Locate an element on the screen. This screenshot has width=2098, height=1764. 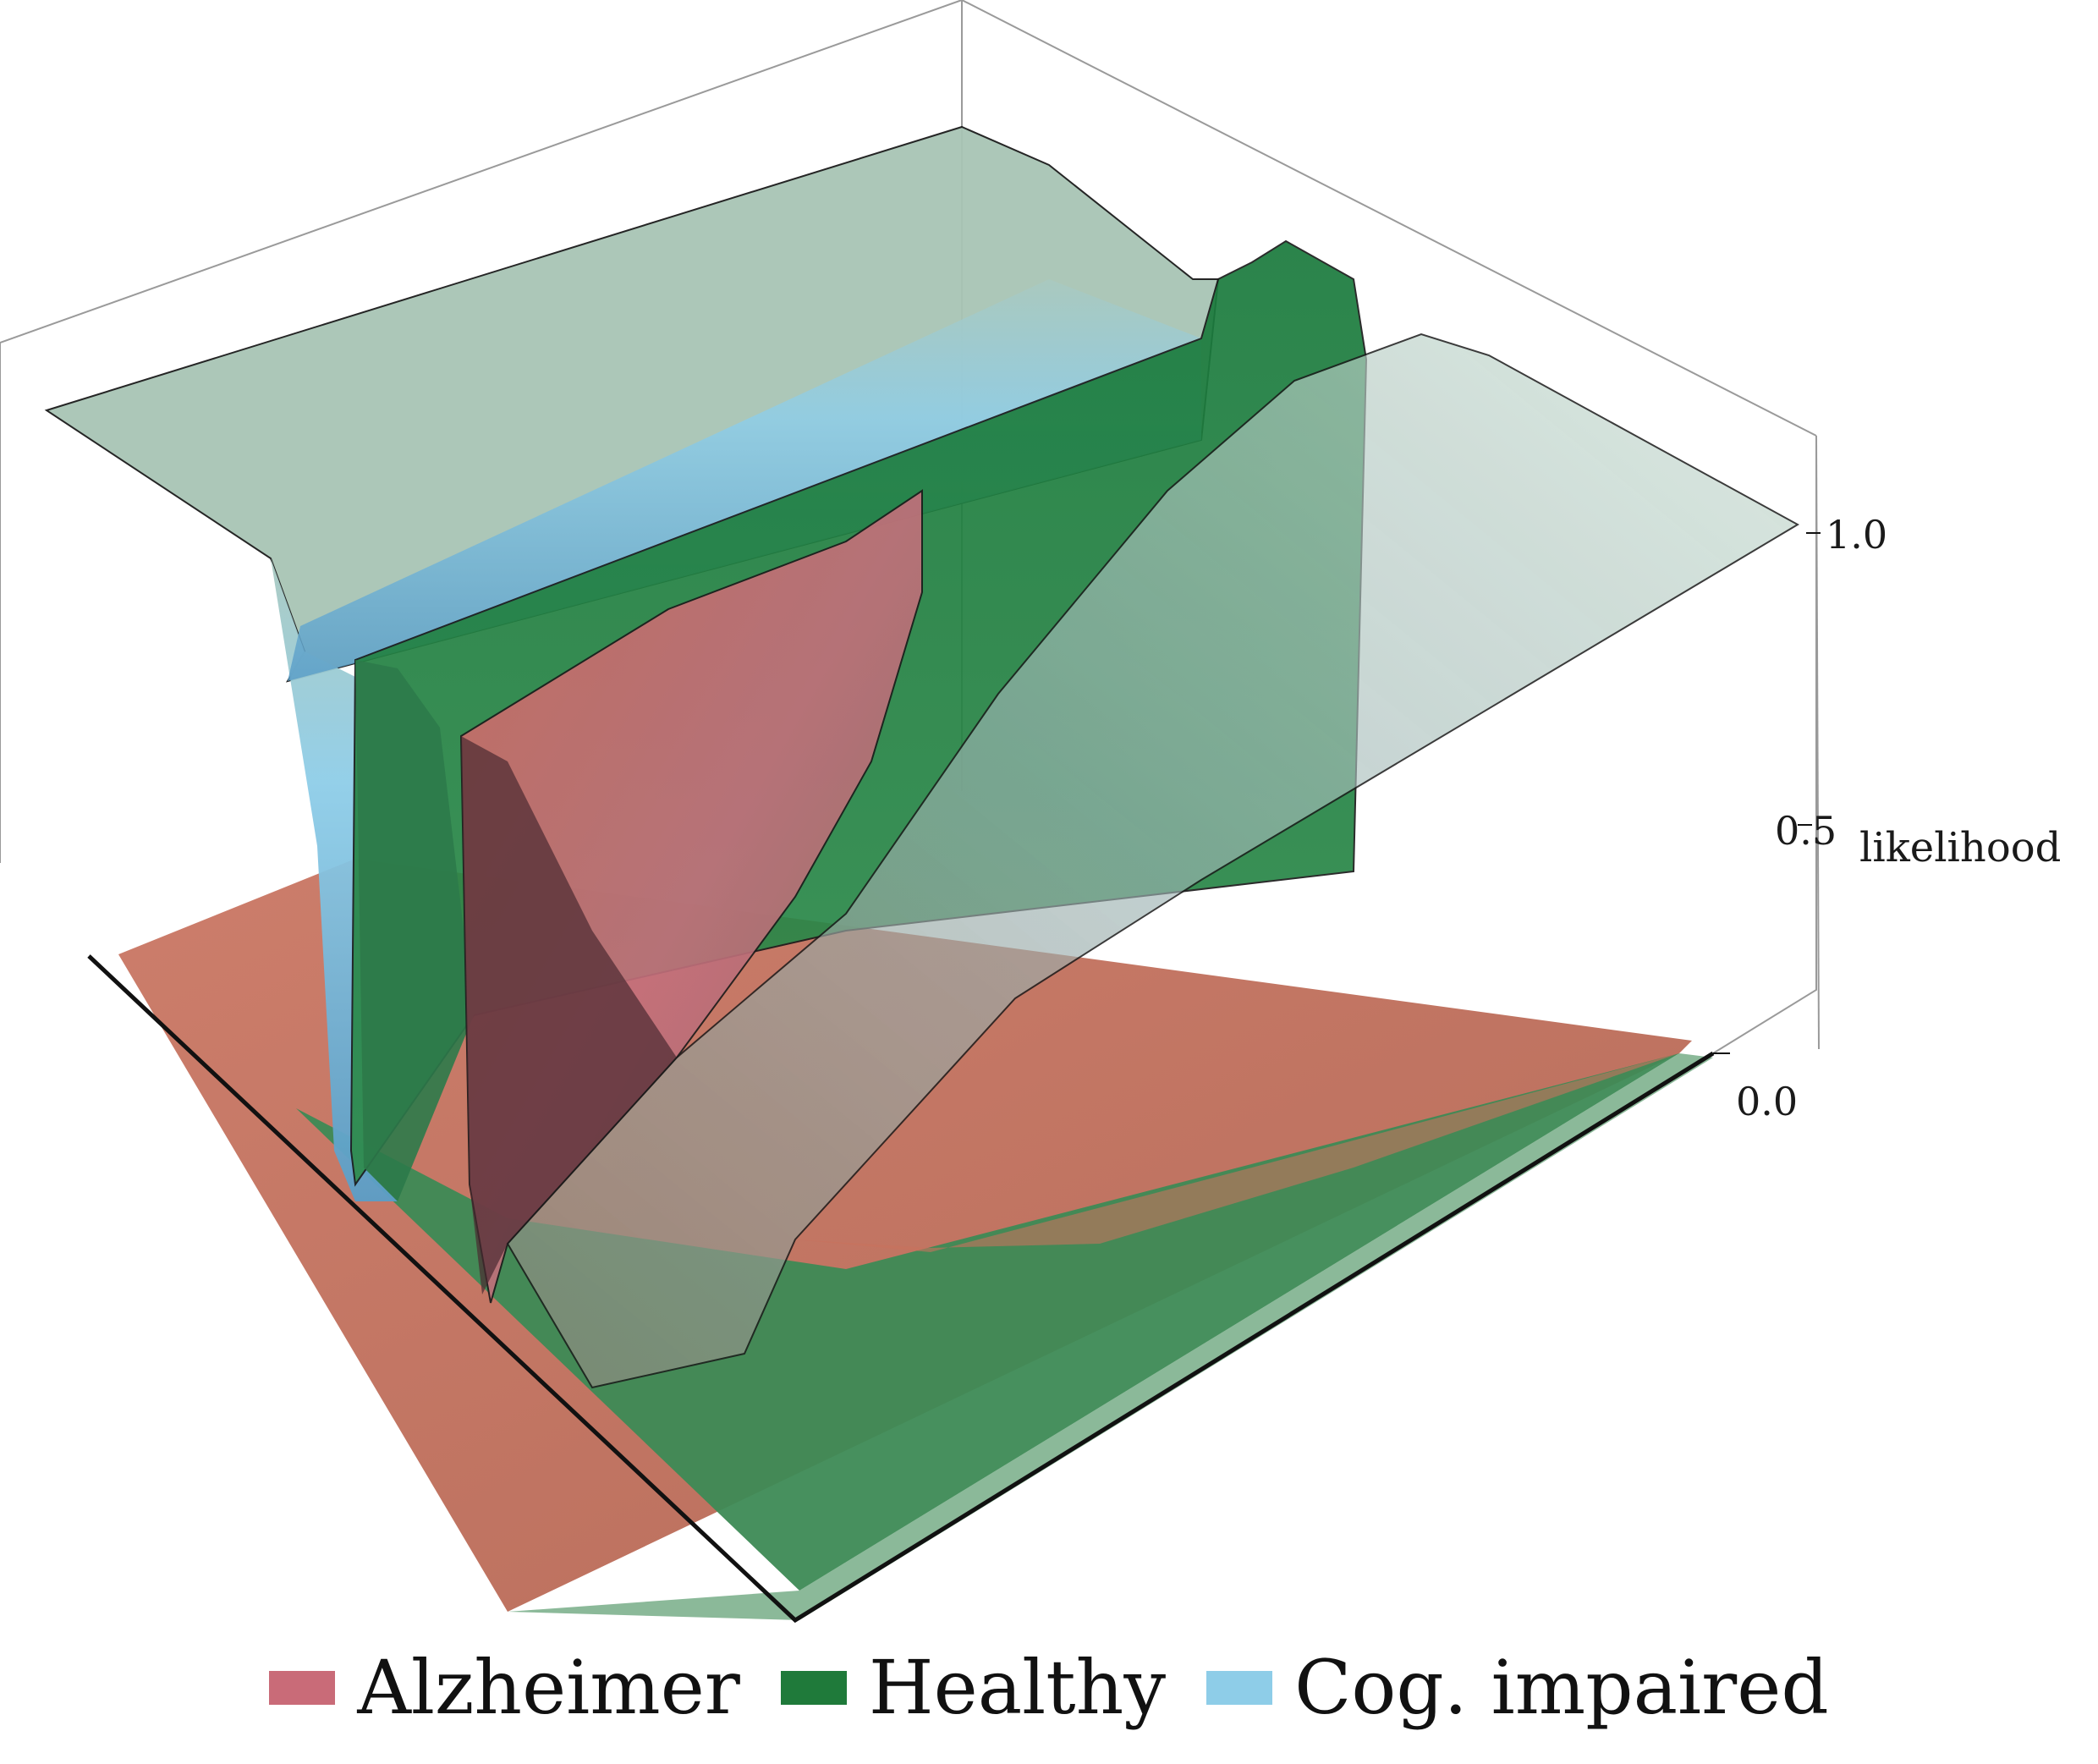
legend-label-healthy: Healthy is located at coordinates (1017, 1687).